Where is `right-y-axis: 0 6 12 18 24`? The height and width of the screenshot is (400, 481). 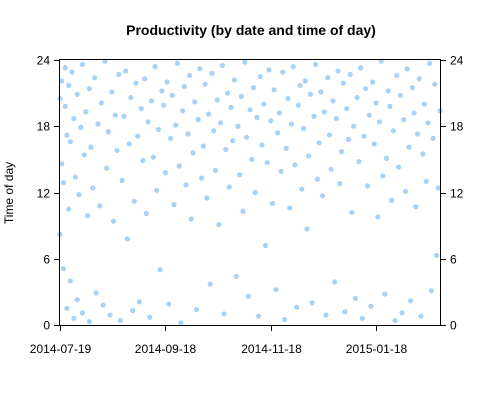
right-y-axis: 0 6 12 18 24 is located at coordinates (452, 193).